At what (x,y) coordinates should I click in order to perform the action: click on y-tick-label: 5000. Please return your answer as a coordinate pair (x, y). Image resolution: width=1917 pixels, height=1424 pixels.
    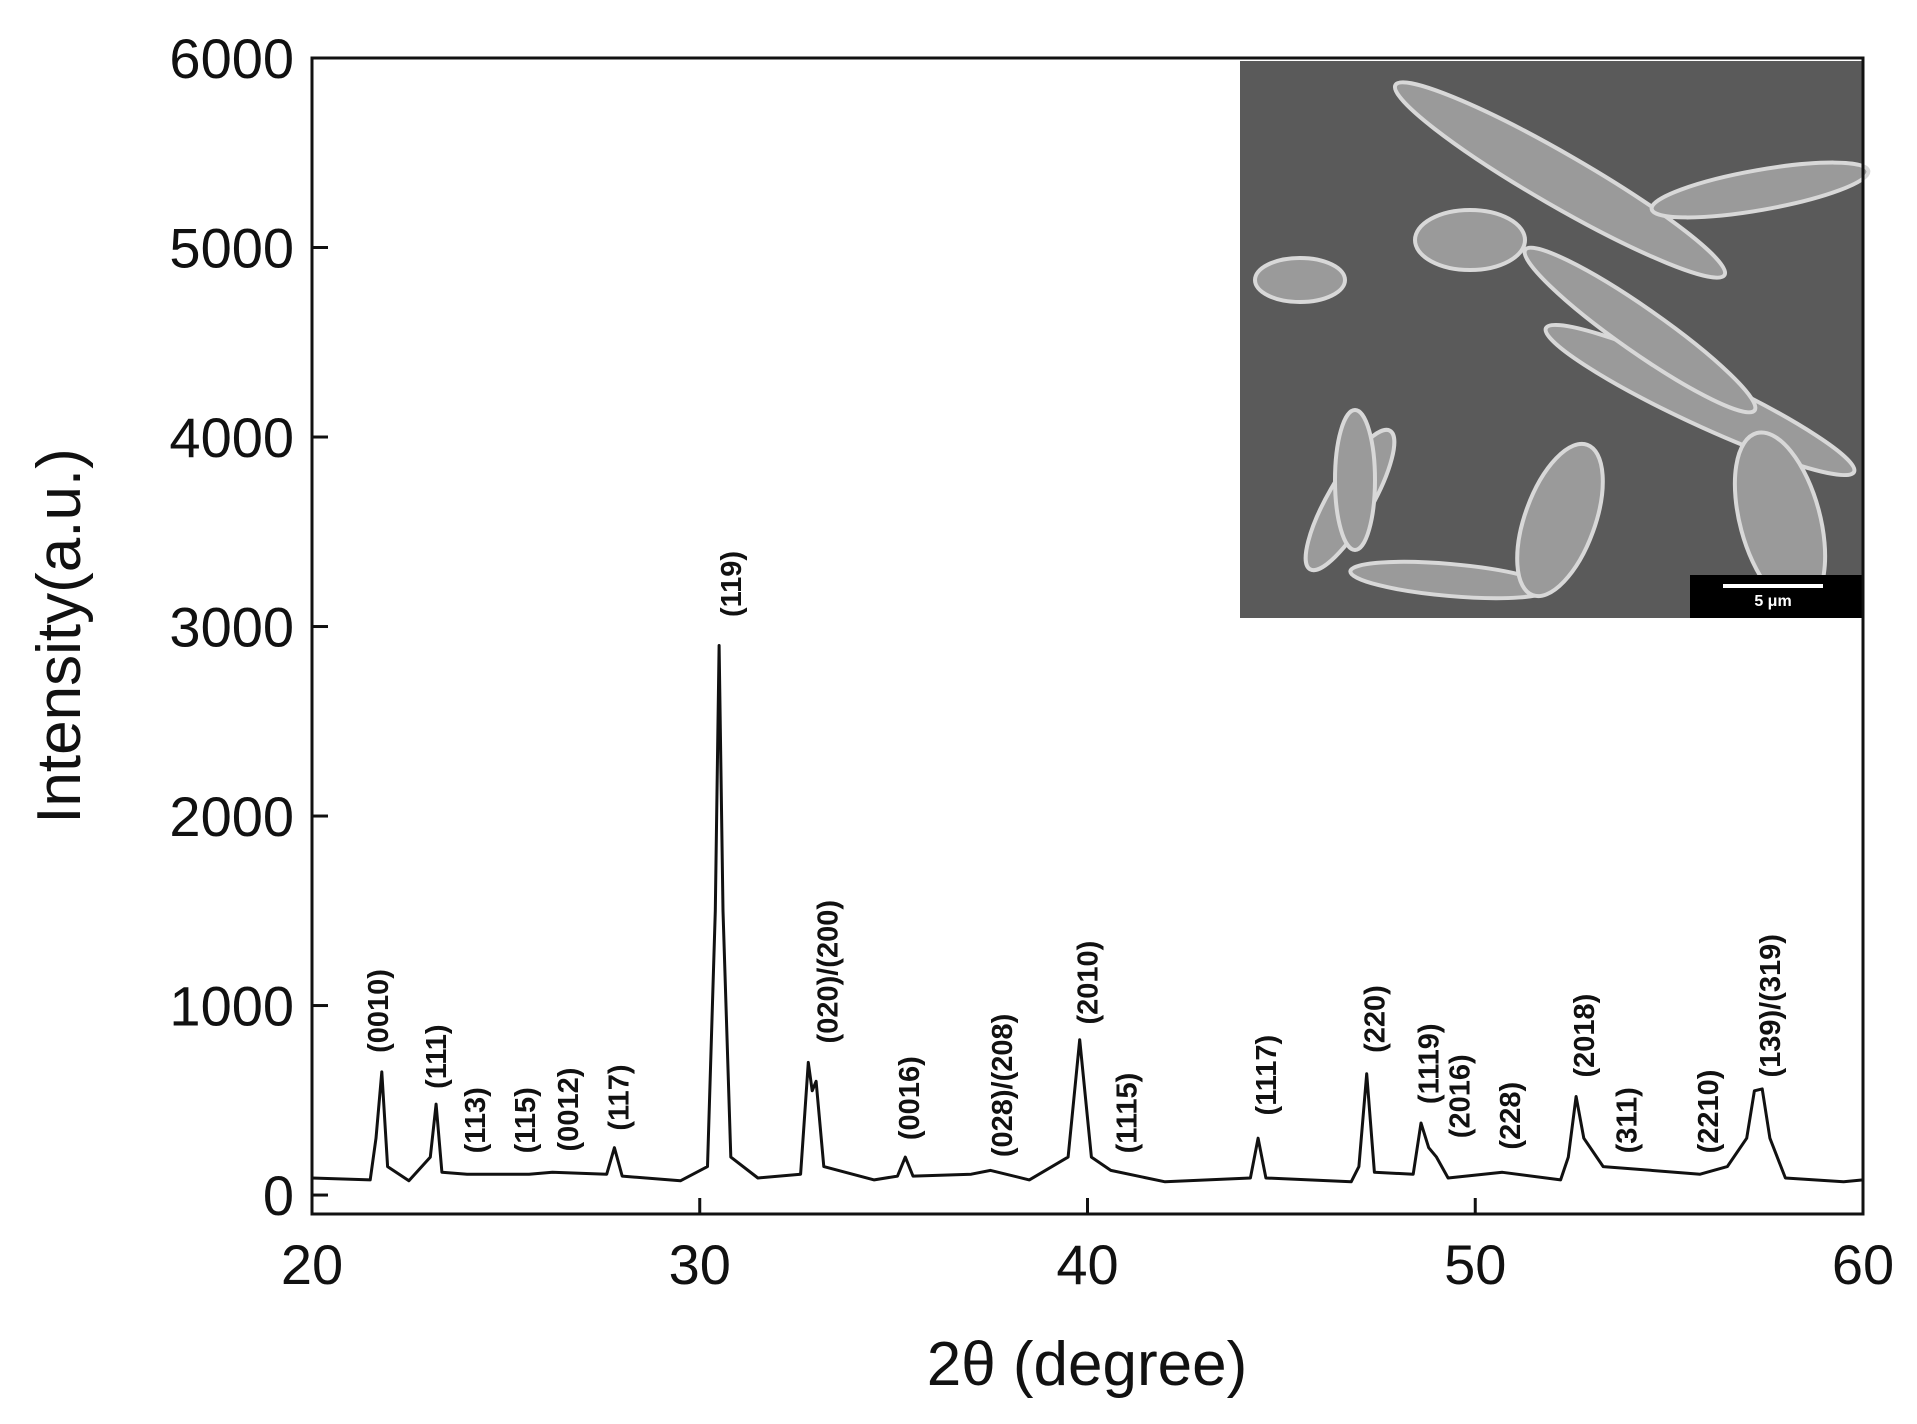
    Looking at the image, I should click on (231, 248).